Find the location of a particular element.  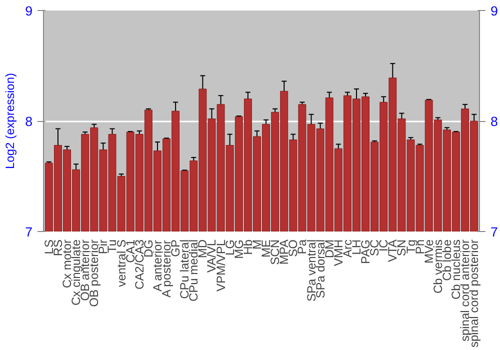

y-tick-label: 8 is located at coordinates (29, 121).